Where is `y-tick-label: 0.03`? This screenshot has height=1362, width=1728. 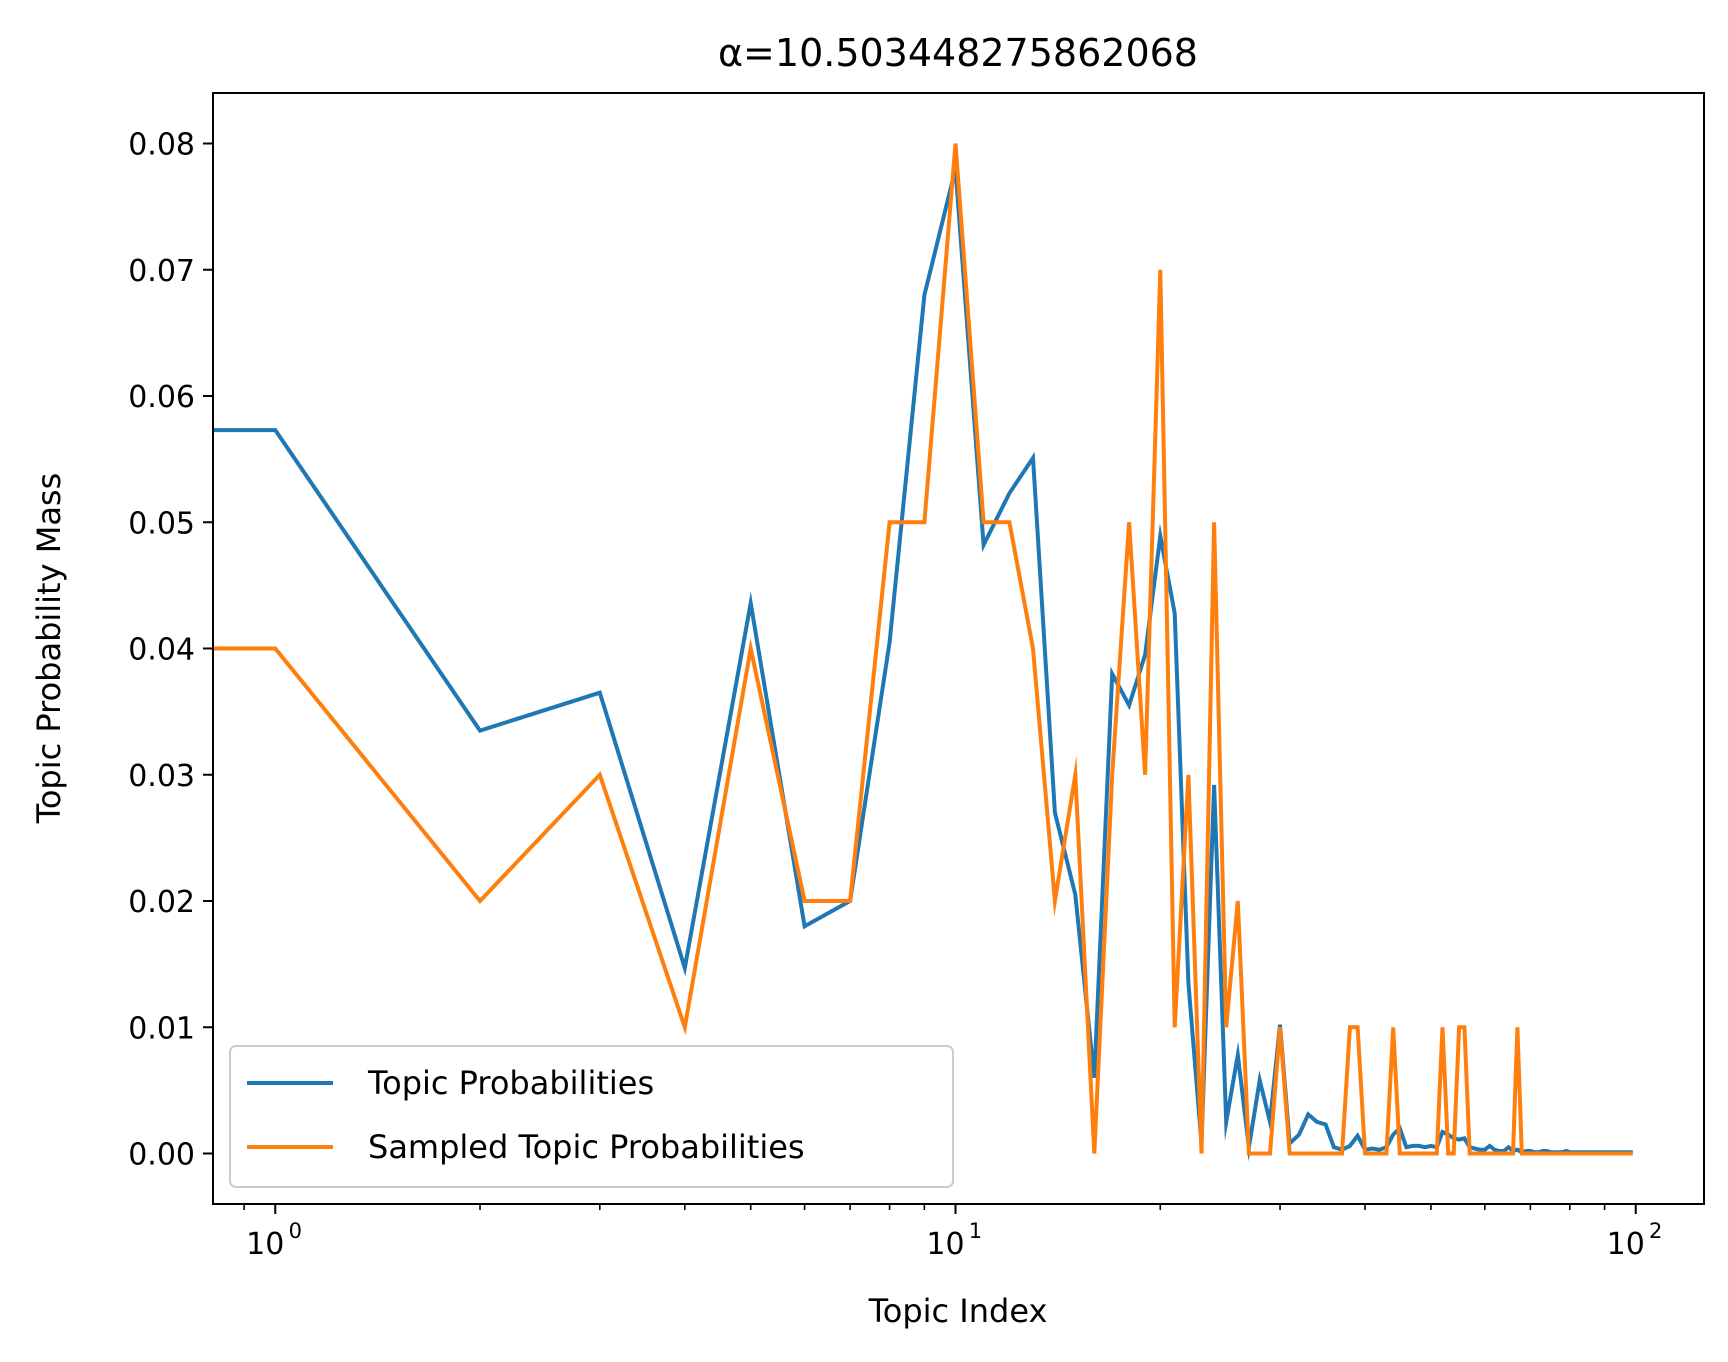
y-tick-label: 0.03 is located at coordinates (161, 776).